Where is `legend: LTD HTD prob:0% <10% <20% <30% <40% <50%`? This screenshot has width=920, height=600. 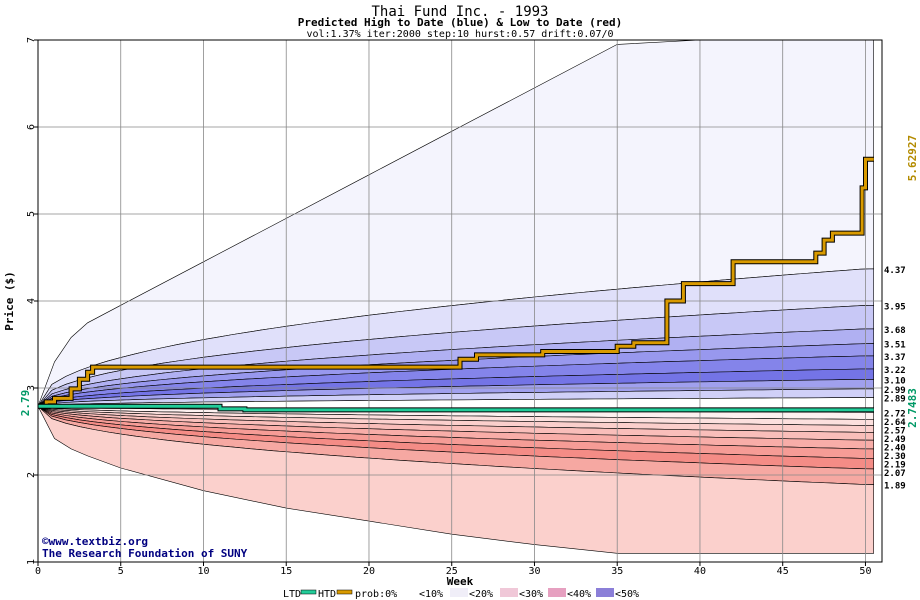
legend: LTD HTD prob:0% <10% <20% <30% <40% <50% is located at coordinates (461, 594).